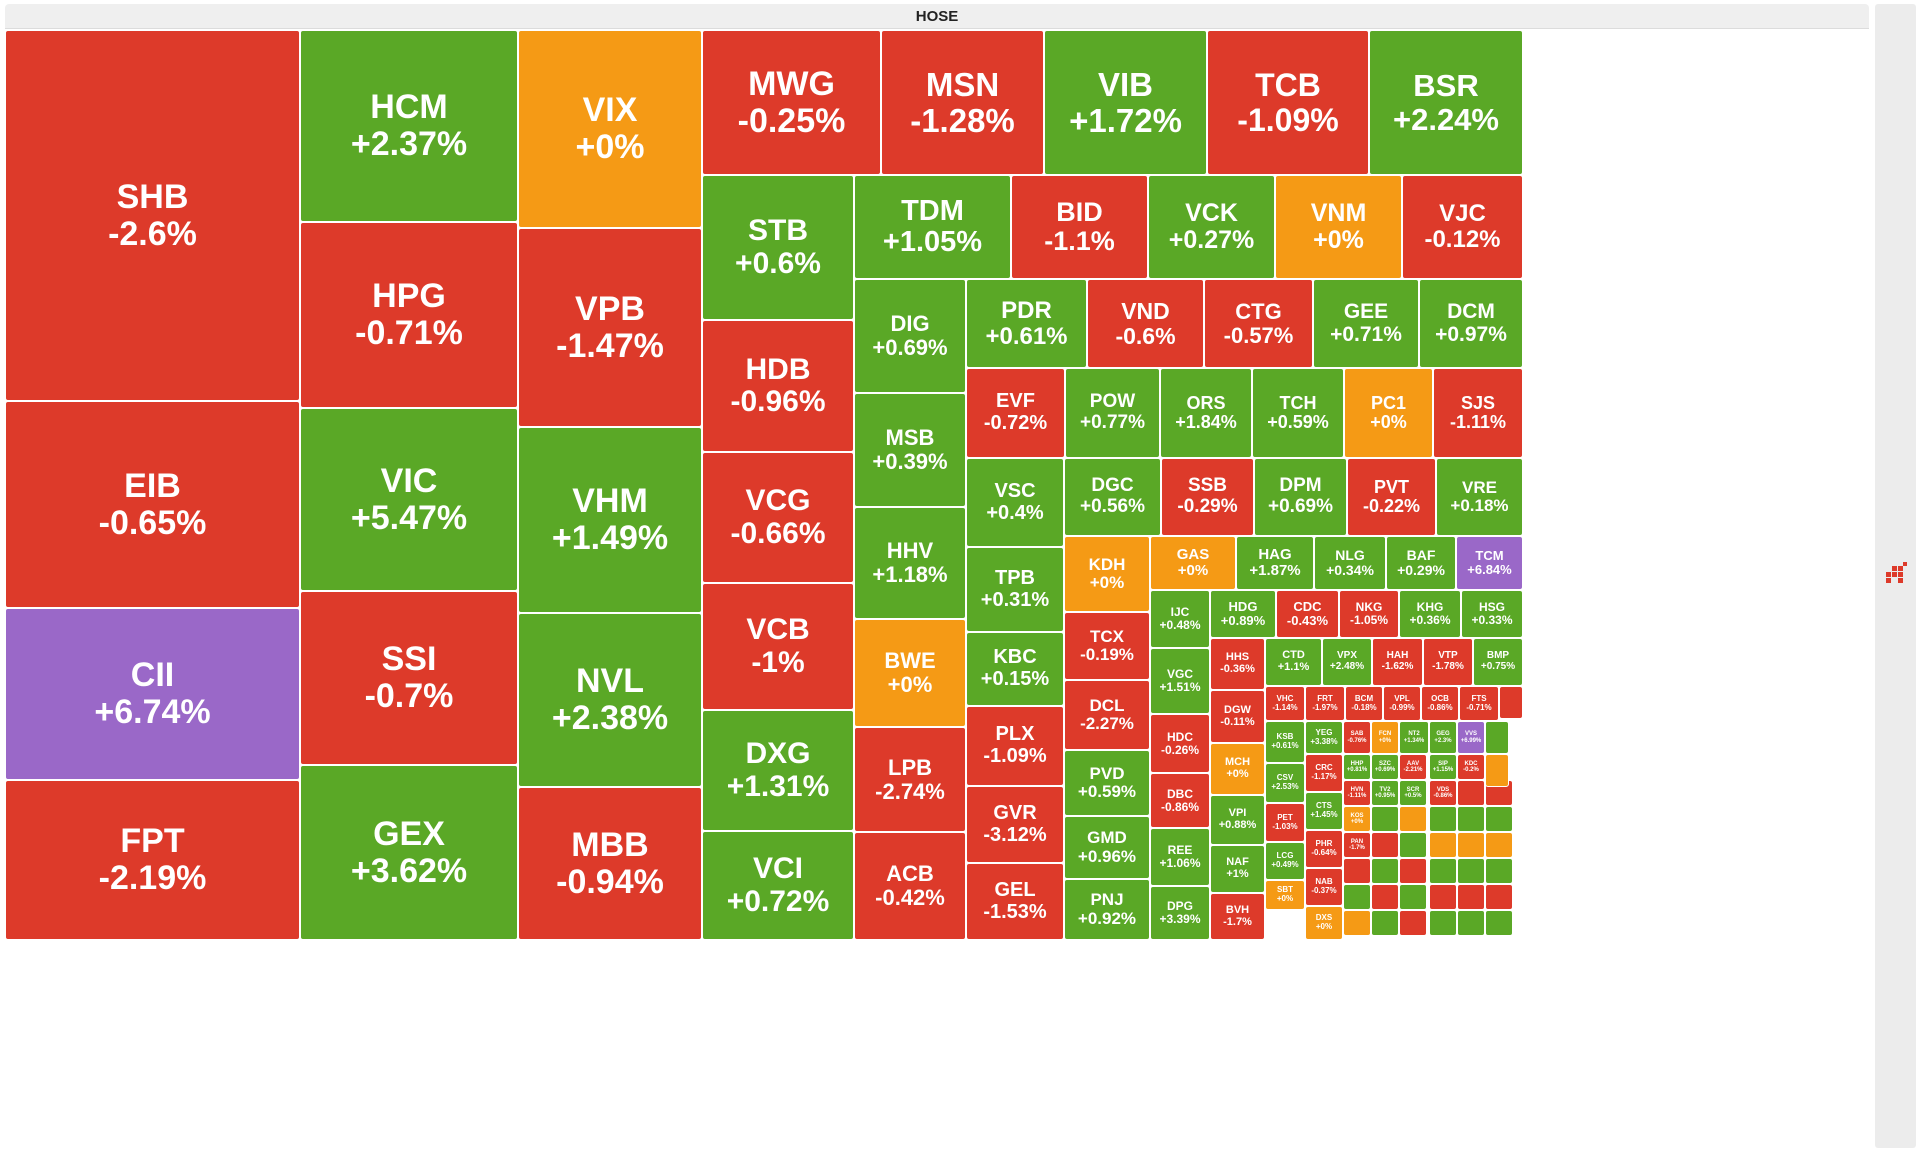 This screenshot has width=1920, height=1151. What do you see at coordinates (1180, 857) in the screenshot?
I see `stock-tile-ree: REE +1.06%` at bounding box center [1180, 857].